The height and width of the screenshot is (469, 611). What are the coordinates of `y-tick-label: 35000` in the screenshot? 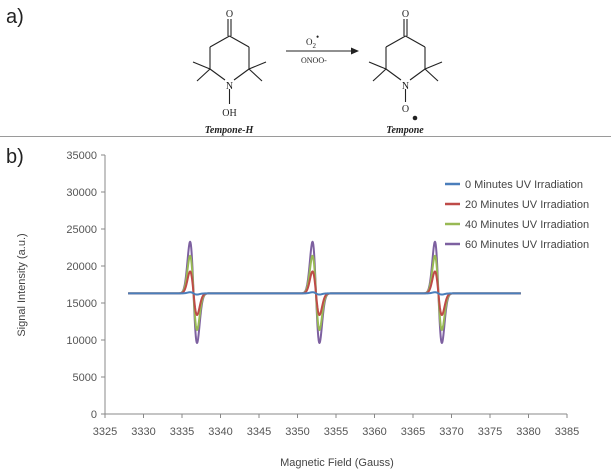 It's located at (81, 156).